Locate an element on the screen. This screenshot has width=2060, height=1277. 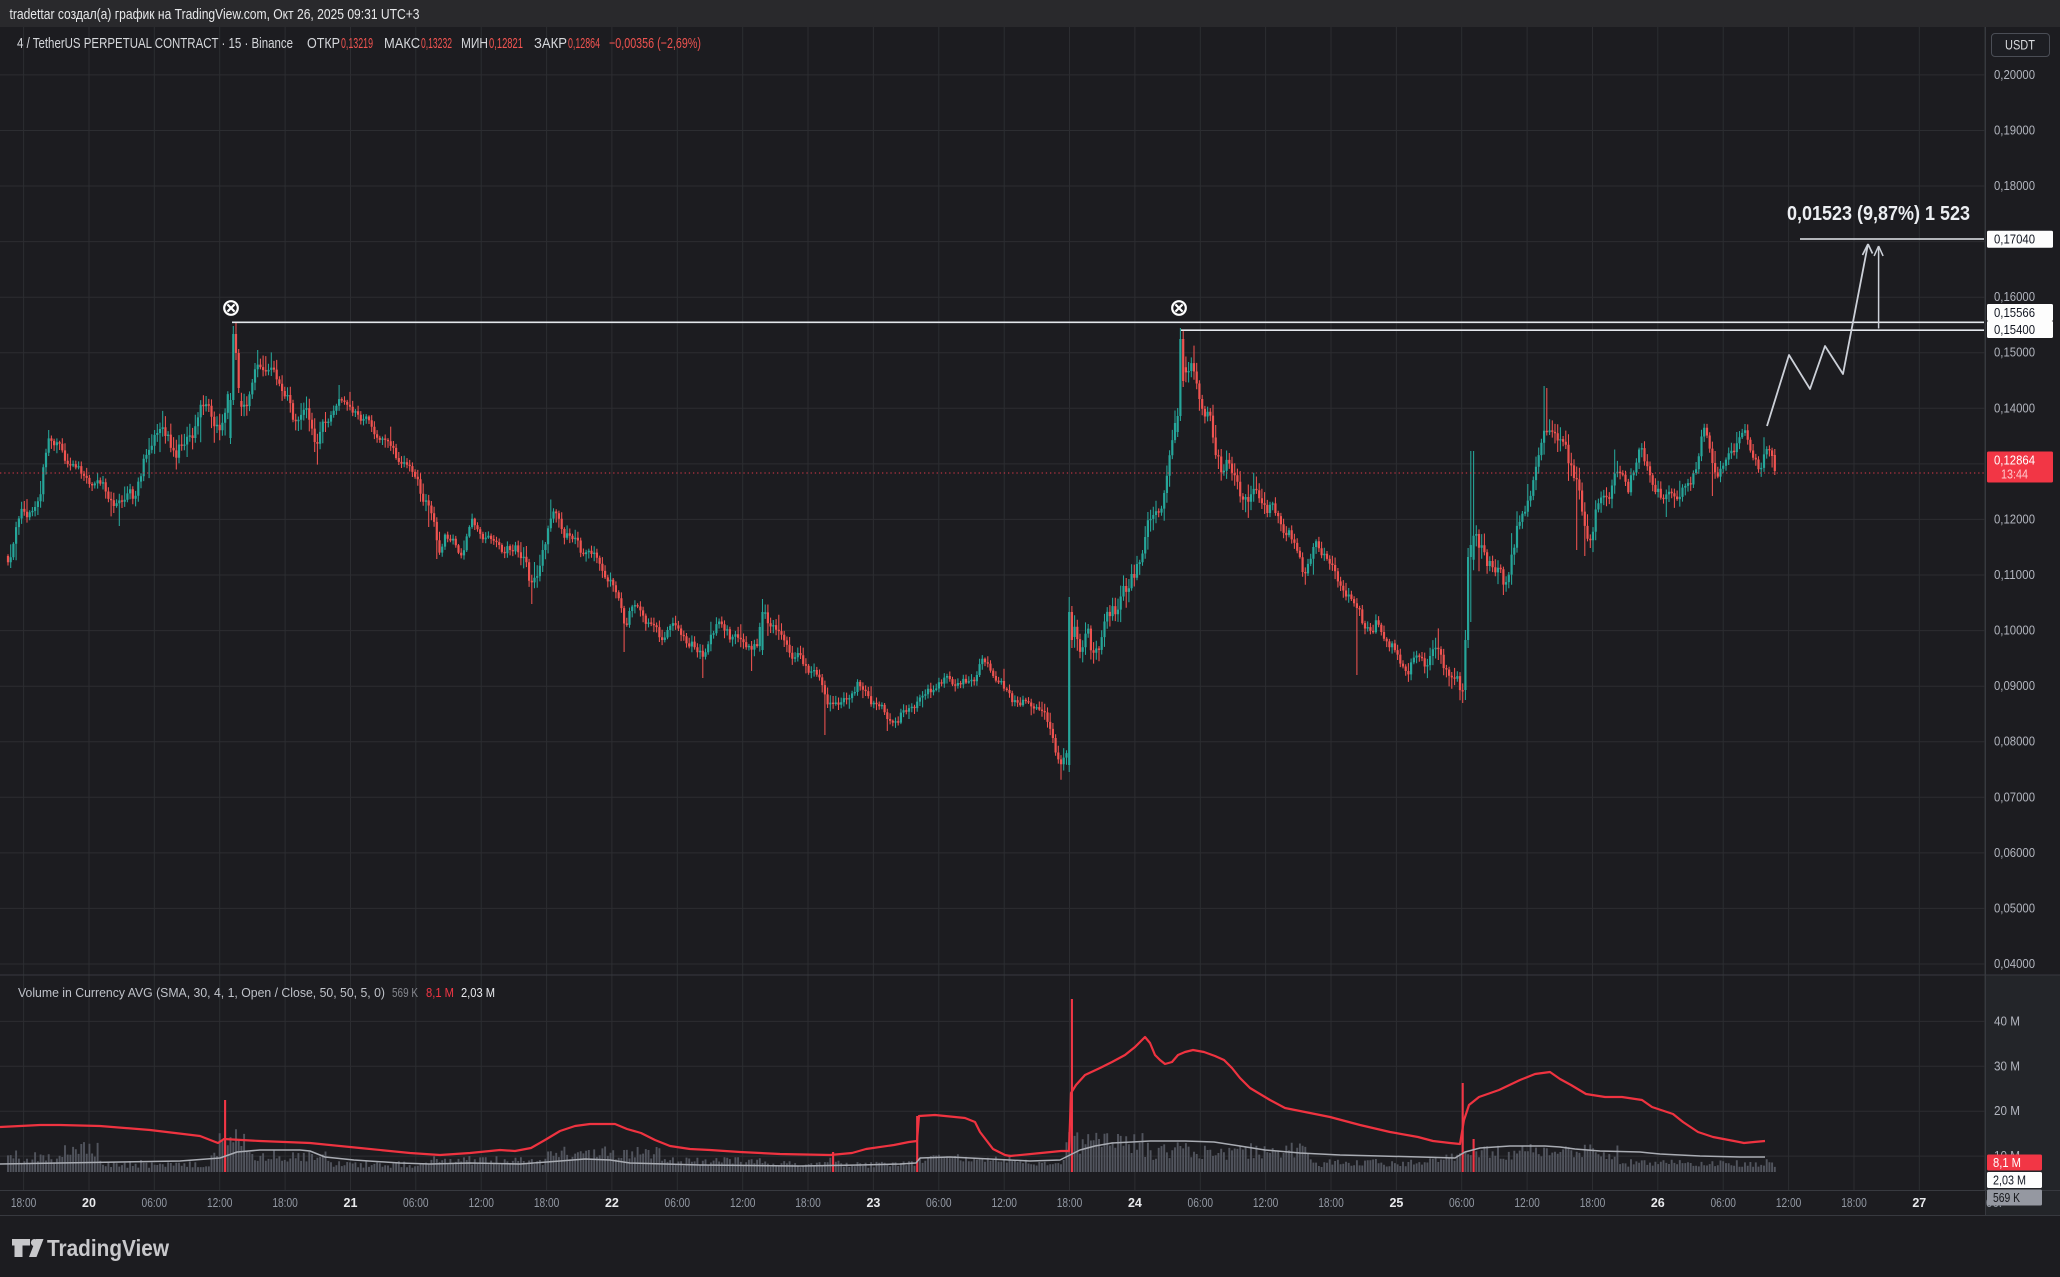
svg-text: 27 is located at coordinates (1919, 1203).